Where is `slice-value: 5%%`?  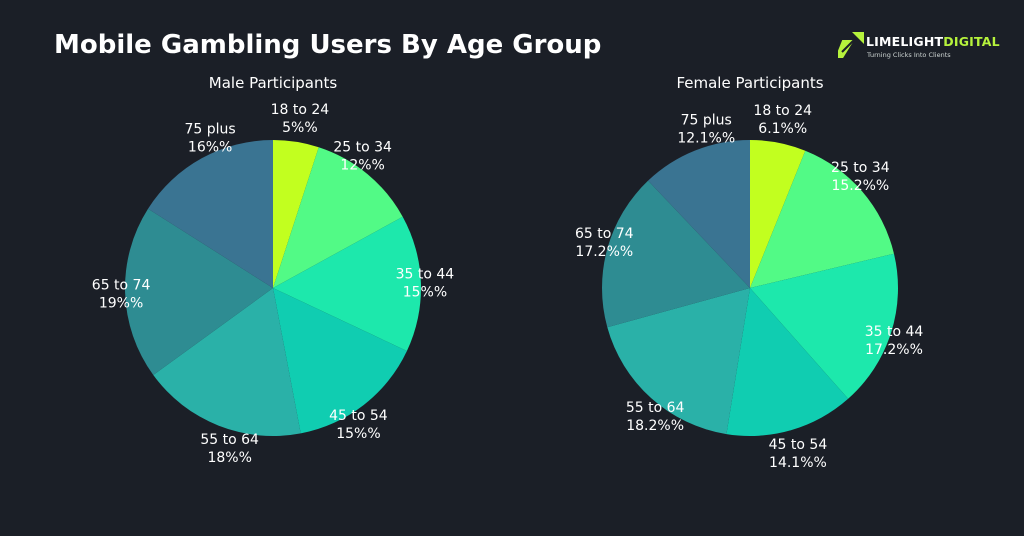 slice-value: 5%% is located at coordinates (300, 128).